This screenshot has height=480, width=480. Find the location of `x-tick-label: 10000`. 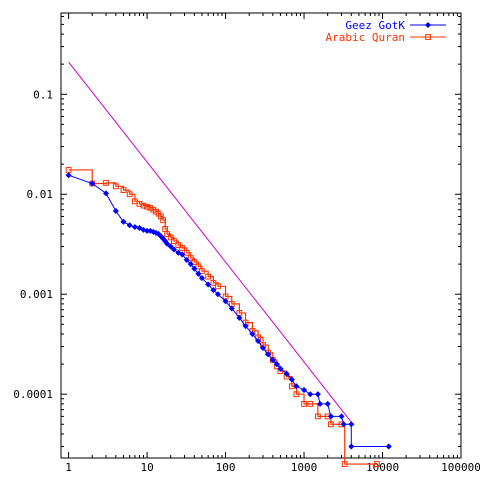

x-tick-label: 10000 is located at coordinates (382, 467).